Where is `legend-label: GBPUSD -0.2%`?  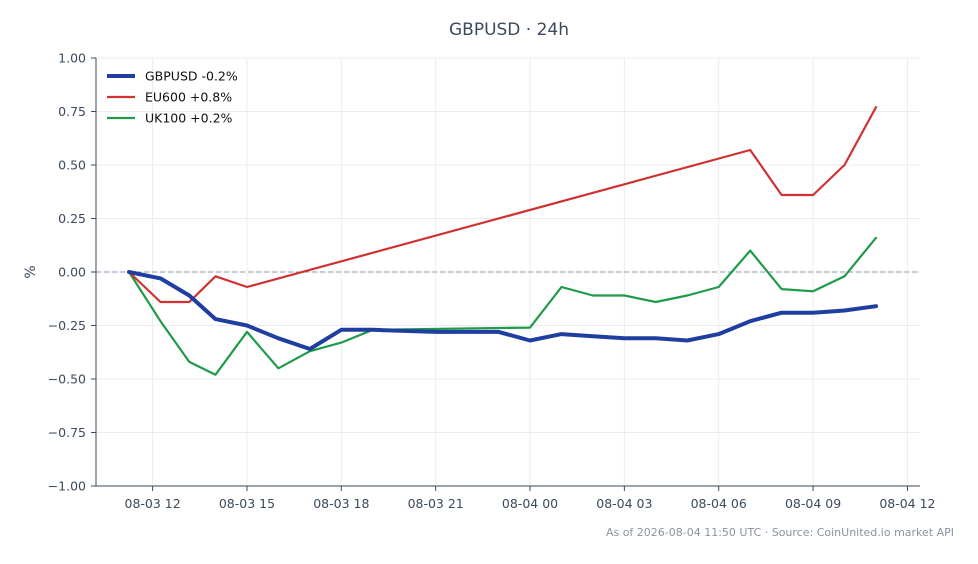
legend-label: GBPUSD -0.2% is located at coordinates (191, 76).